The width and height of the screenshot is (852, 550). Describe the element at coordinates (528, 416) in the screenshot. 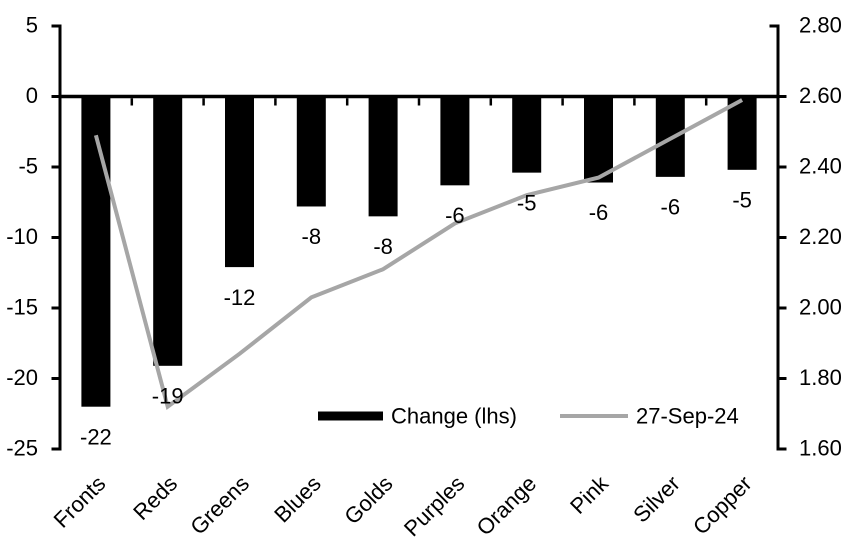

I see `legend: Change (lhs) 27-Sep-24` at that location.